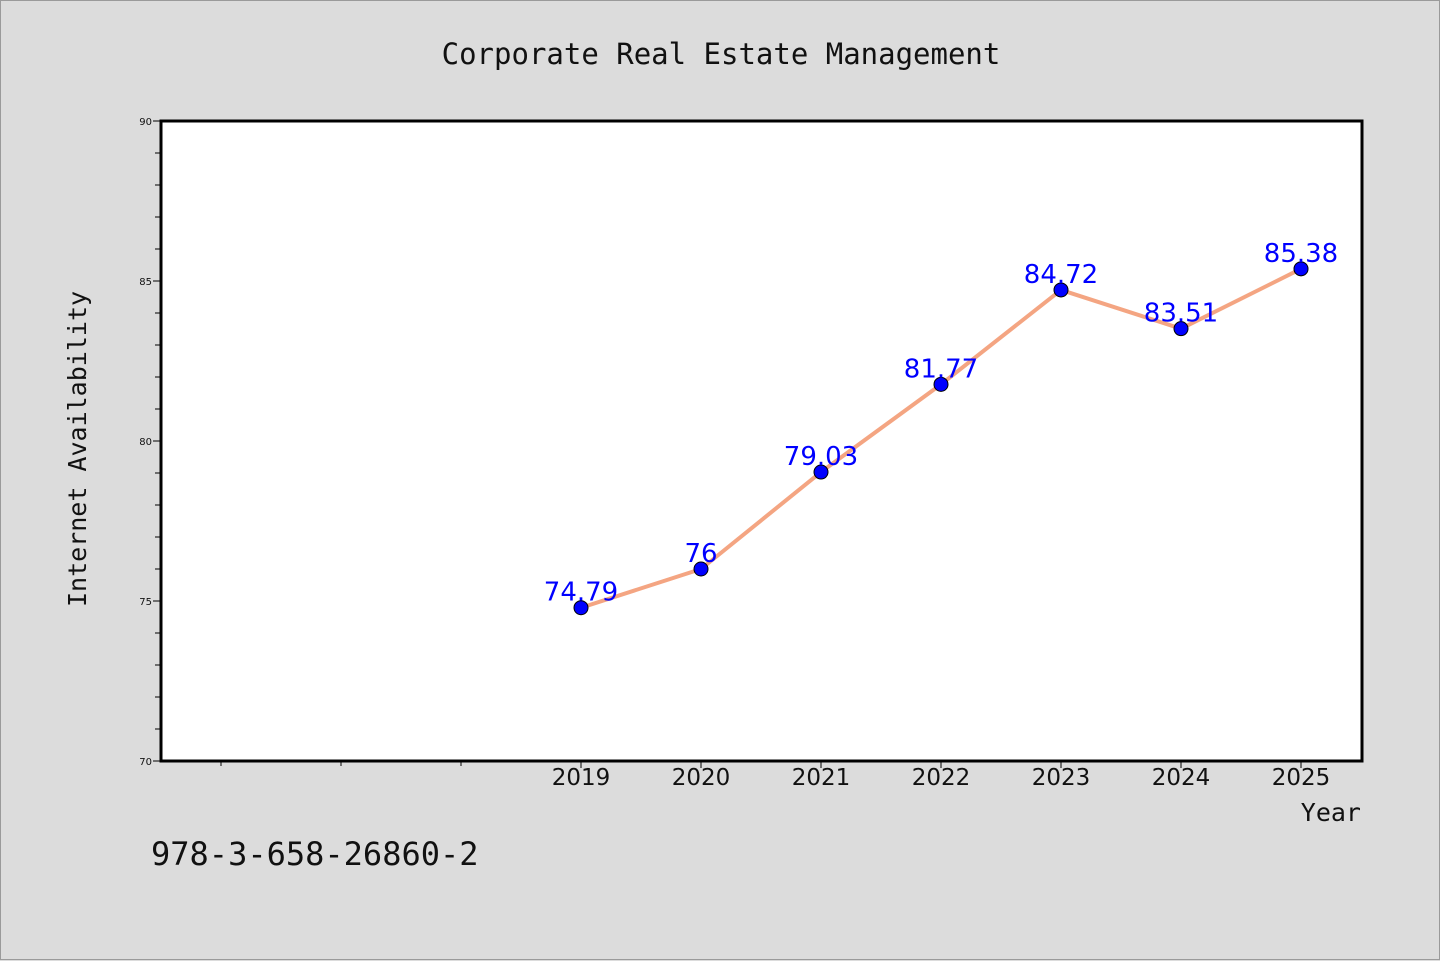 Image resolution: width=1440 pixels, height=961 pixels. What do you see at coordinates (700, 554) in the screenshot?
I see `data-label: 76` at bounding box center [700, 554].